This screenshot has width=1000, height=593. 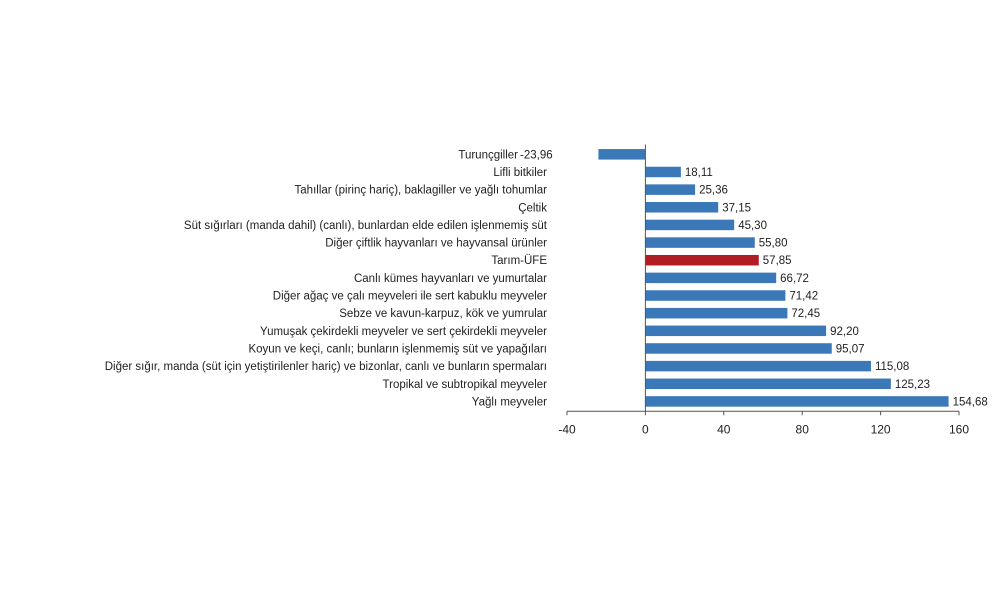 What do you see at coordinates (520, 173) in the screenshot?
I see `category-label-1: Lifli bitkiler` at bounding box center [520, 173].